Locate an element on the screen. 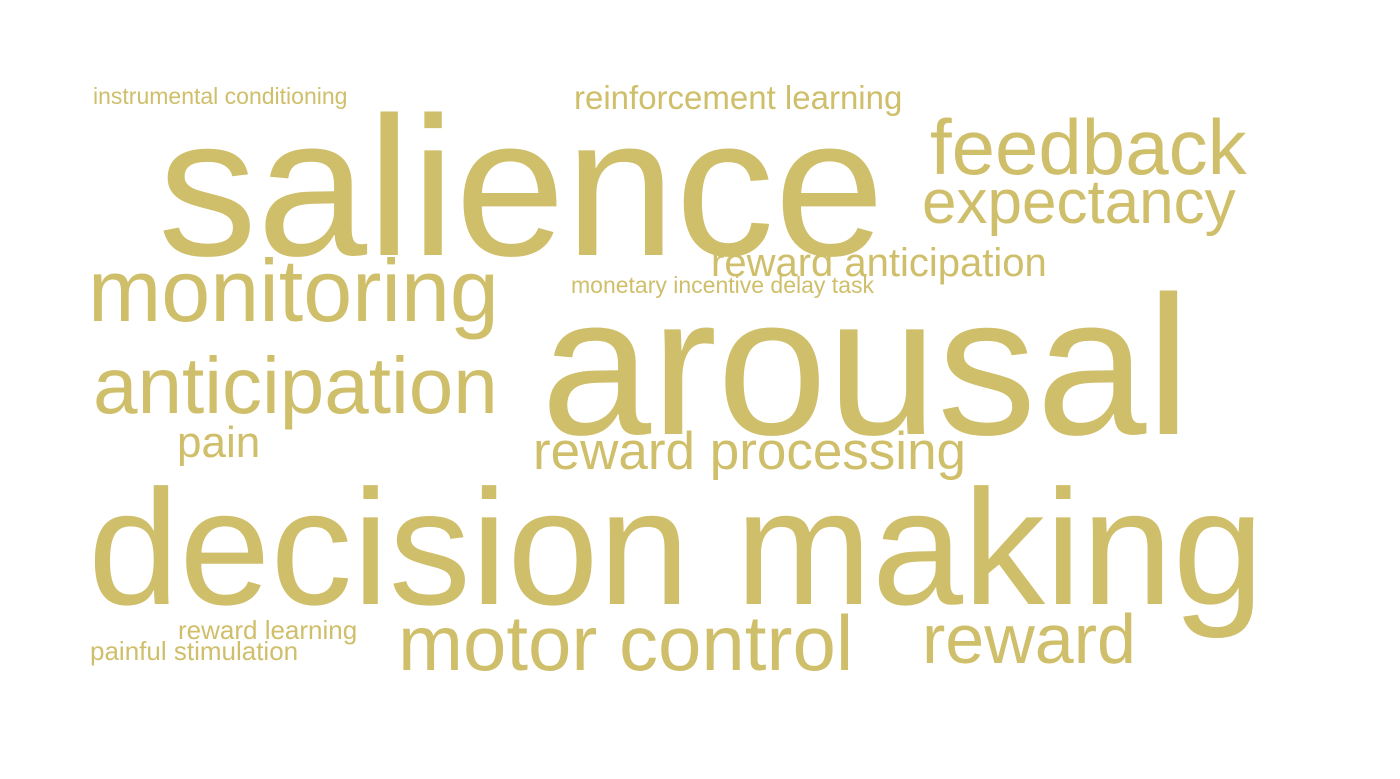  word-arousal: arousal is located at coordinates (866, 365).